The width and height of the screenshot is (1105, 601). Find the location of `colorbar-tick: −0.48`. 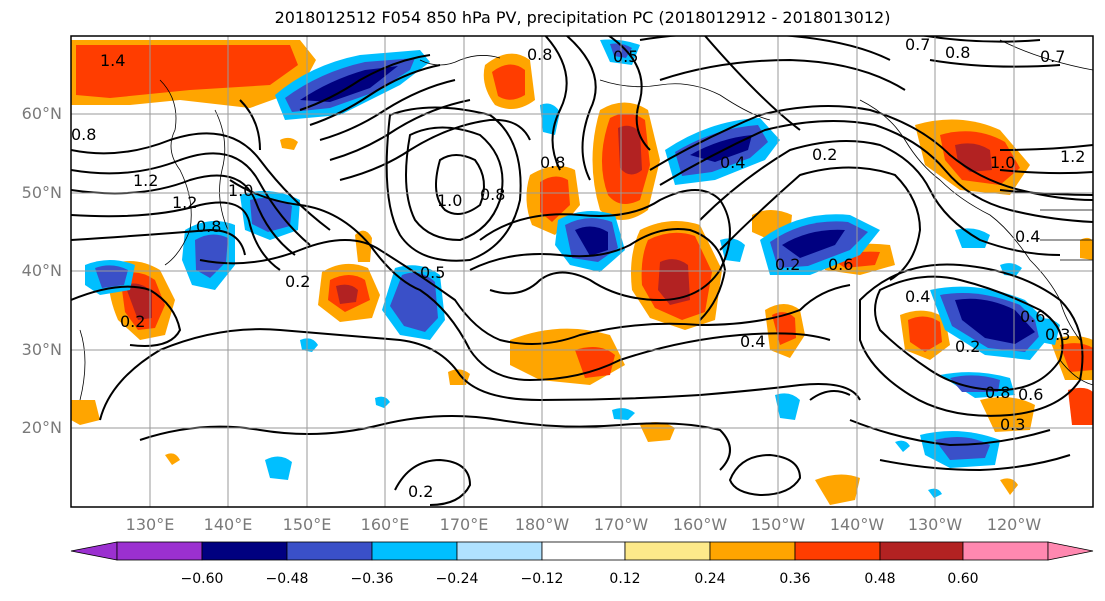

colorbar-tick: −0.48 is located at coordinates (287, 579).